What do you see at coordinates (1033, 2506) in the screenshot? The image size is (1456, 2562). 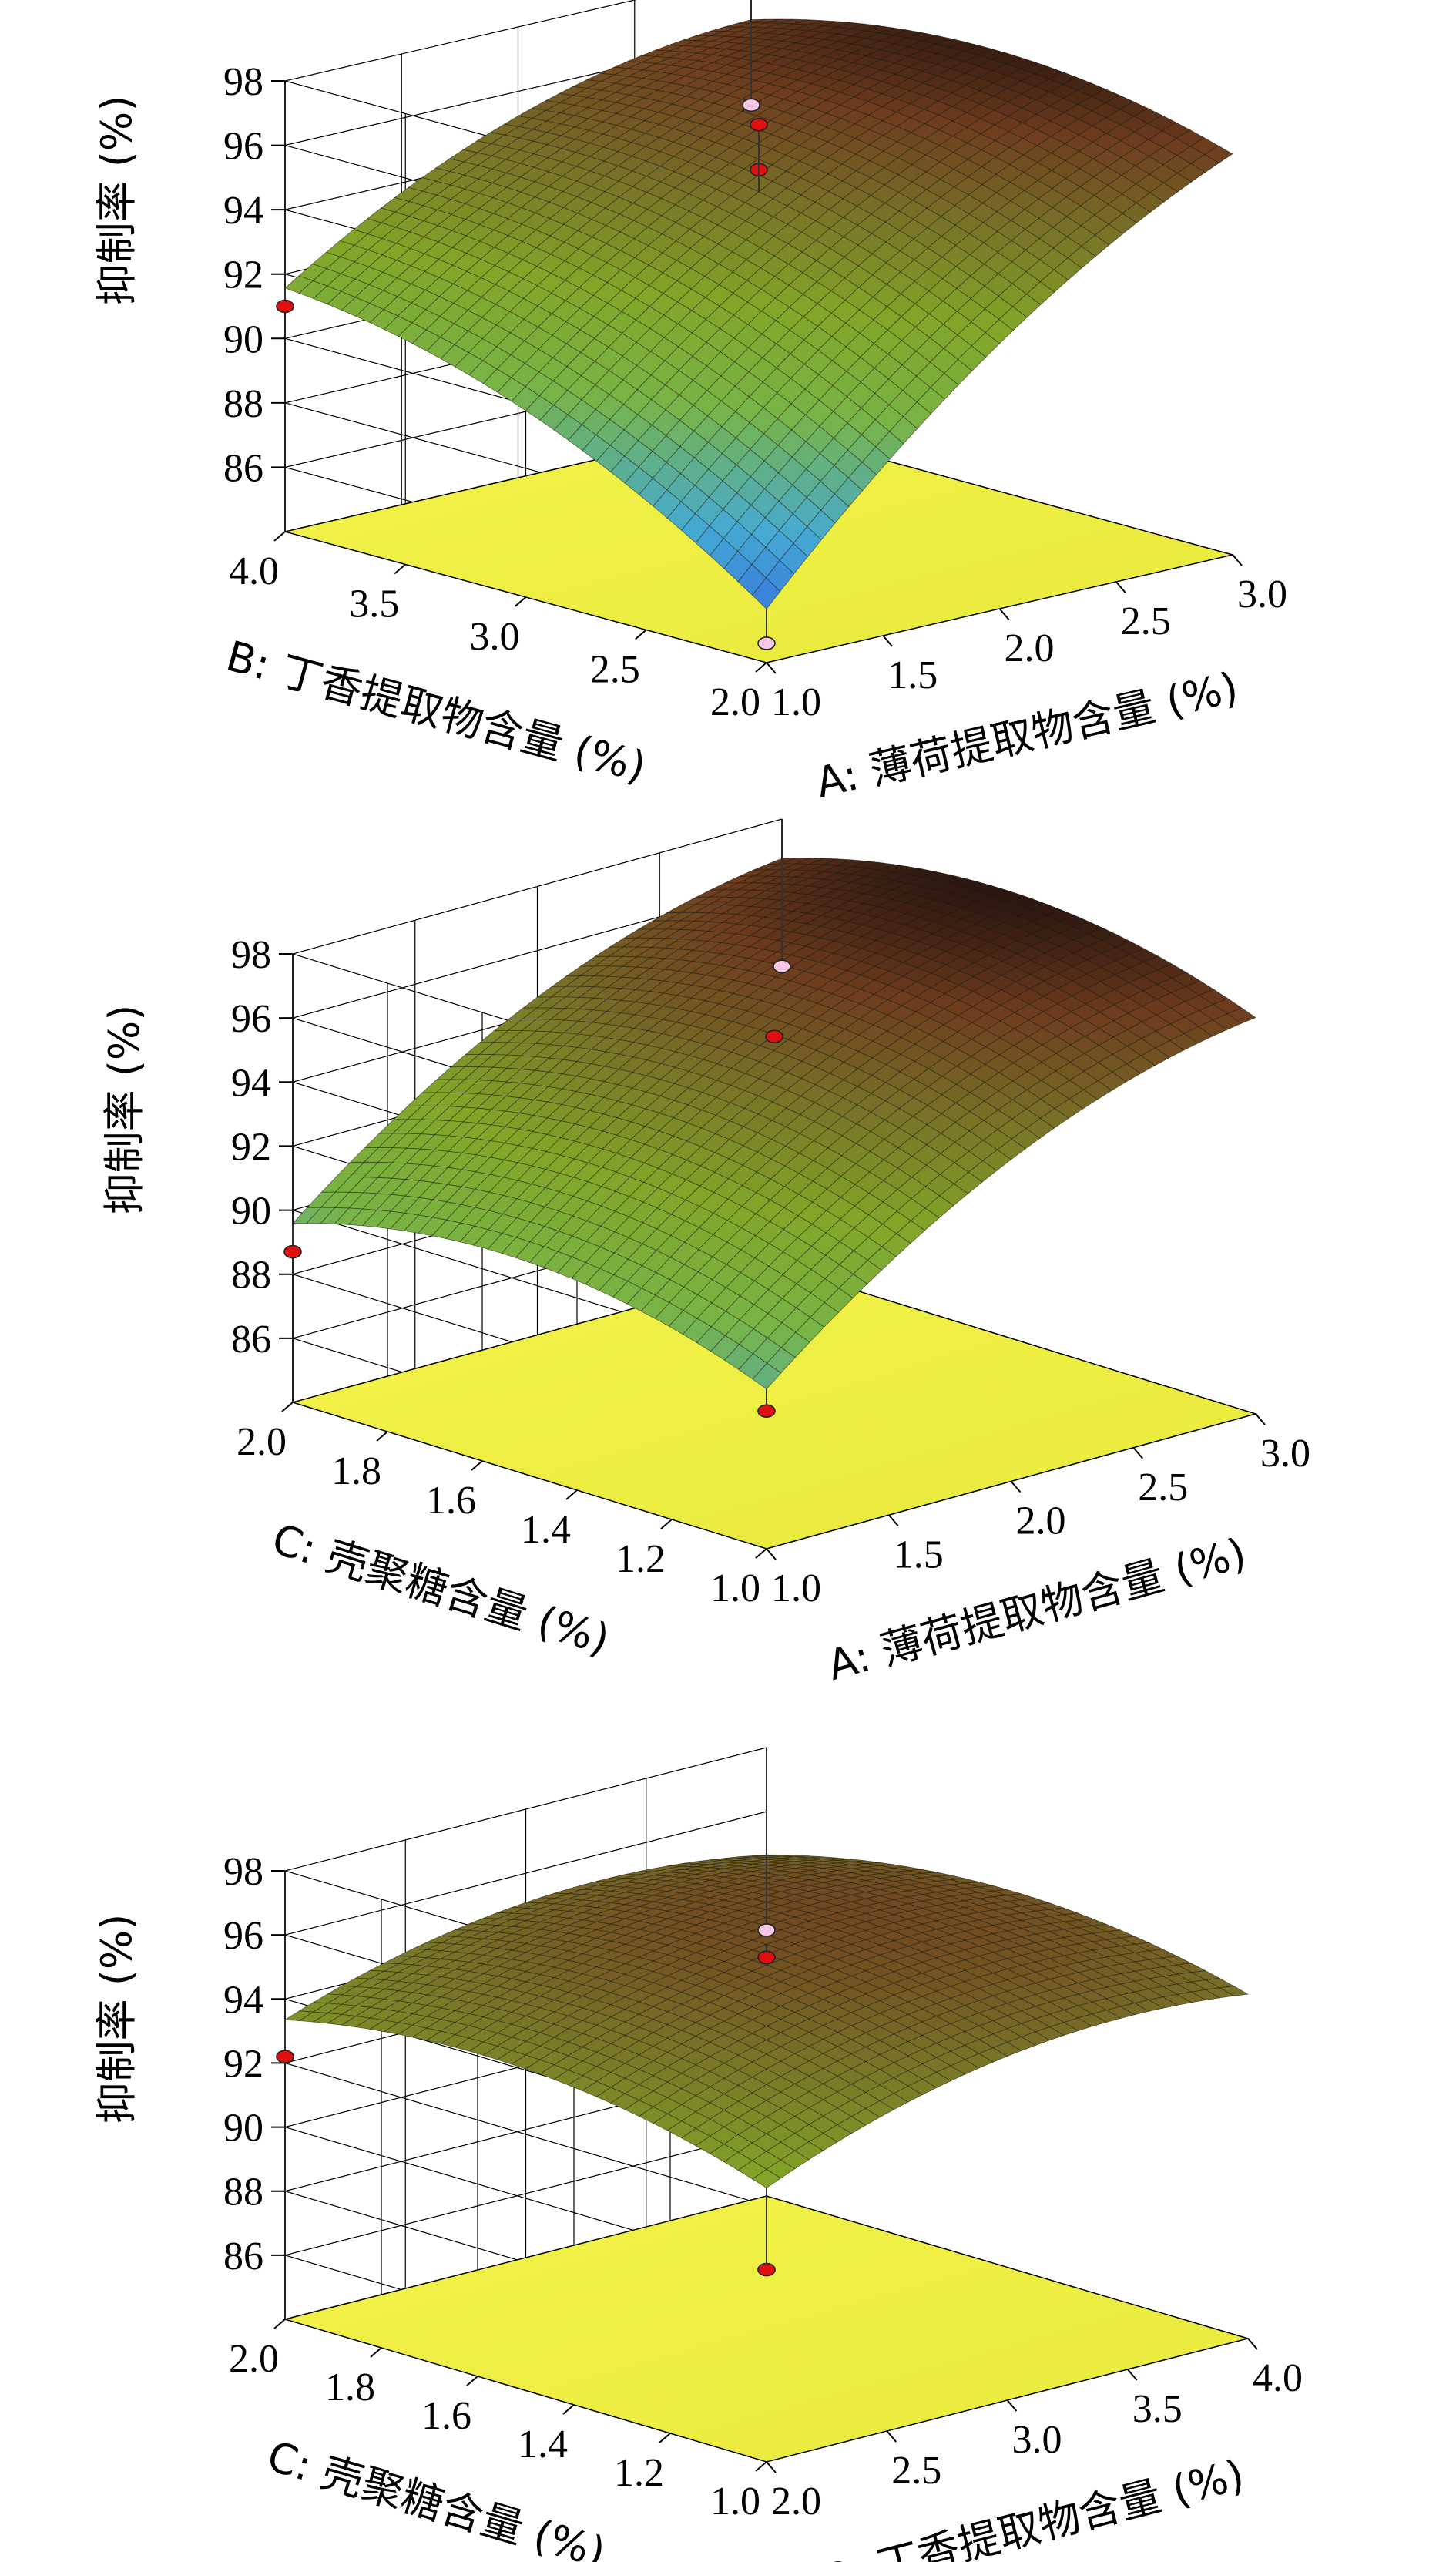 I see `x-axis-label: B: 丁香提取物含量 (%)` at bounding box center [1033, 2506].